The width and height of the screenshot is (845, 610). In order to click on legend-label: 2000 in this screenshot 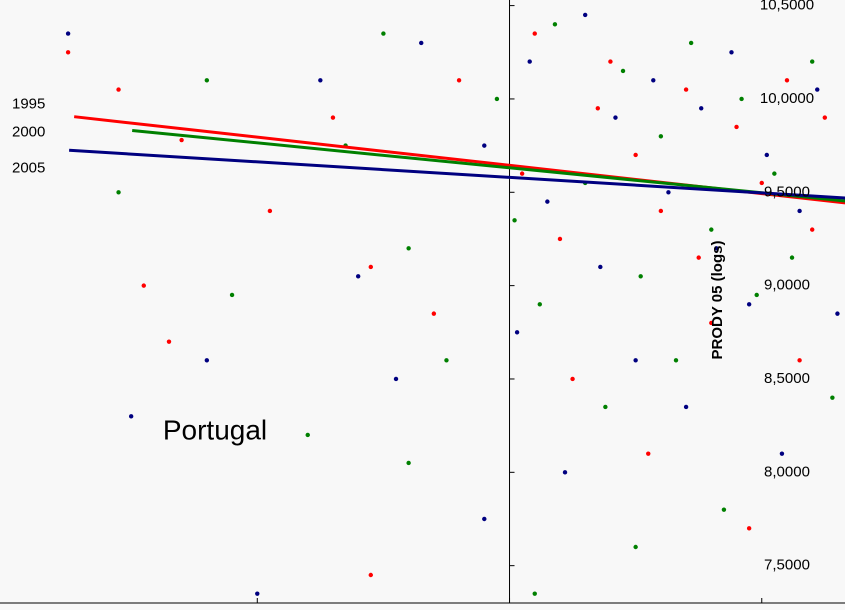, I will do `click(28, 131)`.